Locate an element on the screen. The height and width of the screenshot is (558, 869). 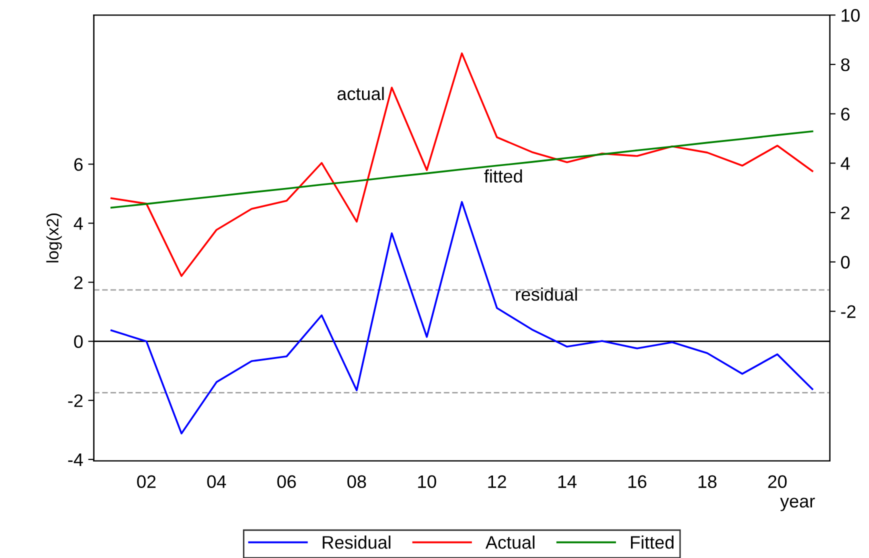
x-tick-label: 12 is located at coordinates (497, 481).